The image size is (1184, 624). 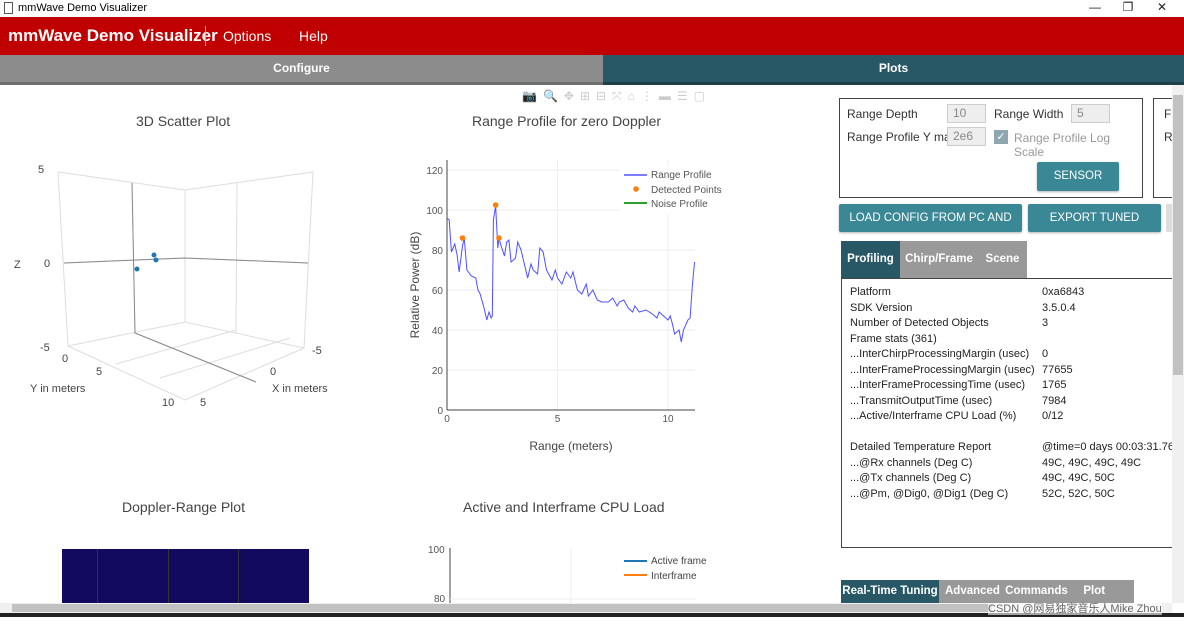 I want to click on truncated-button, so click(x=1169, y=218).